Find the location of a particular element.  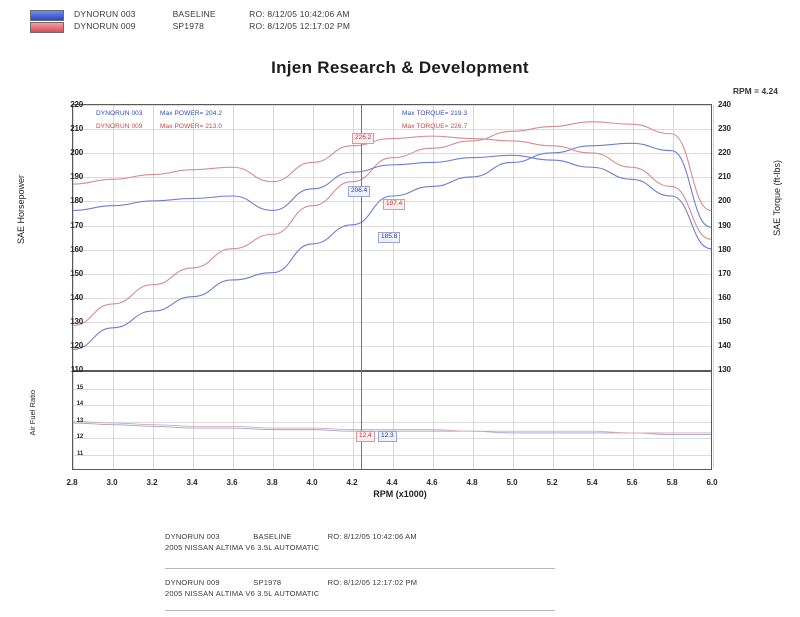

y-tick-label-right: 230 is located at coordinates (724, 129).